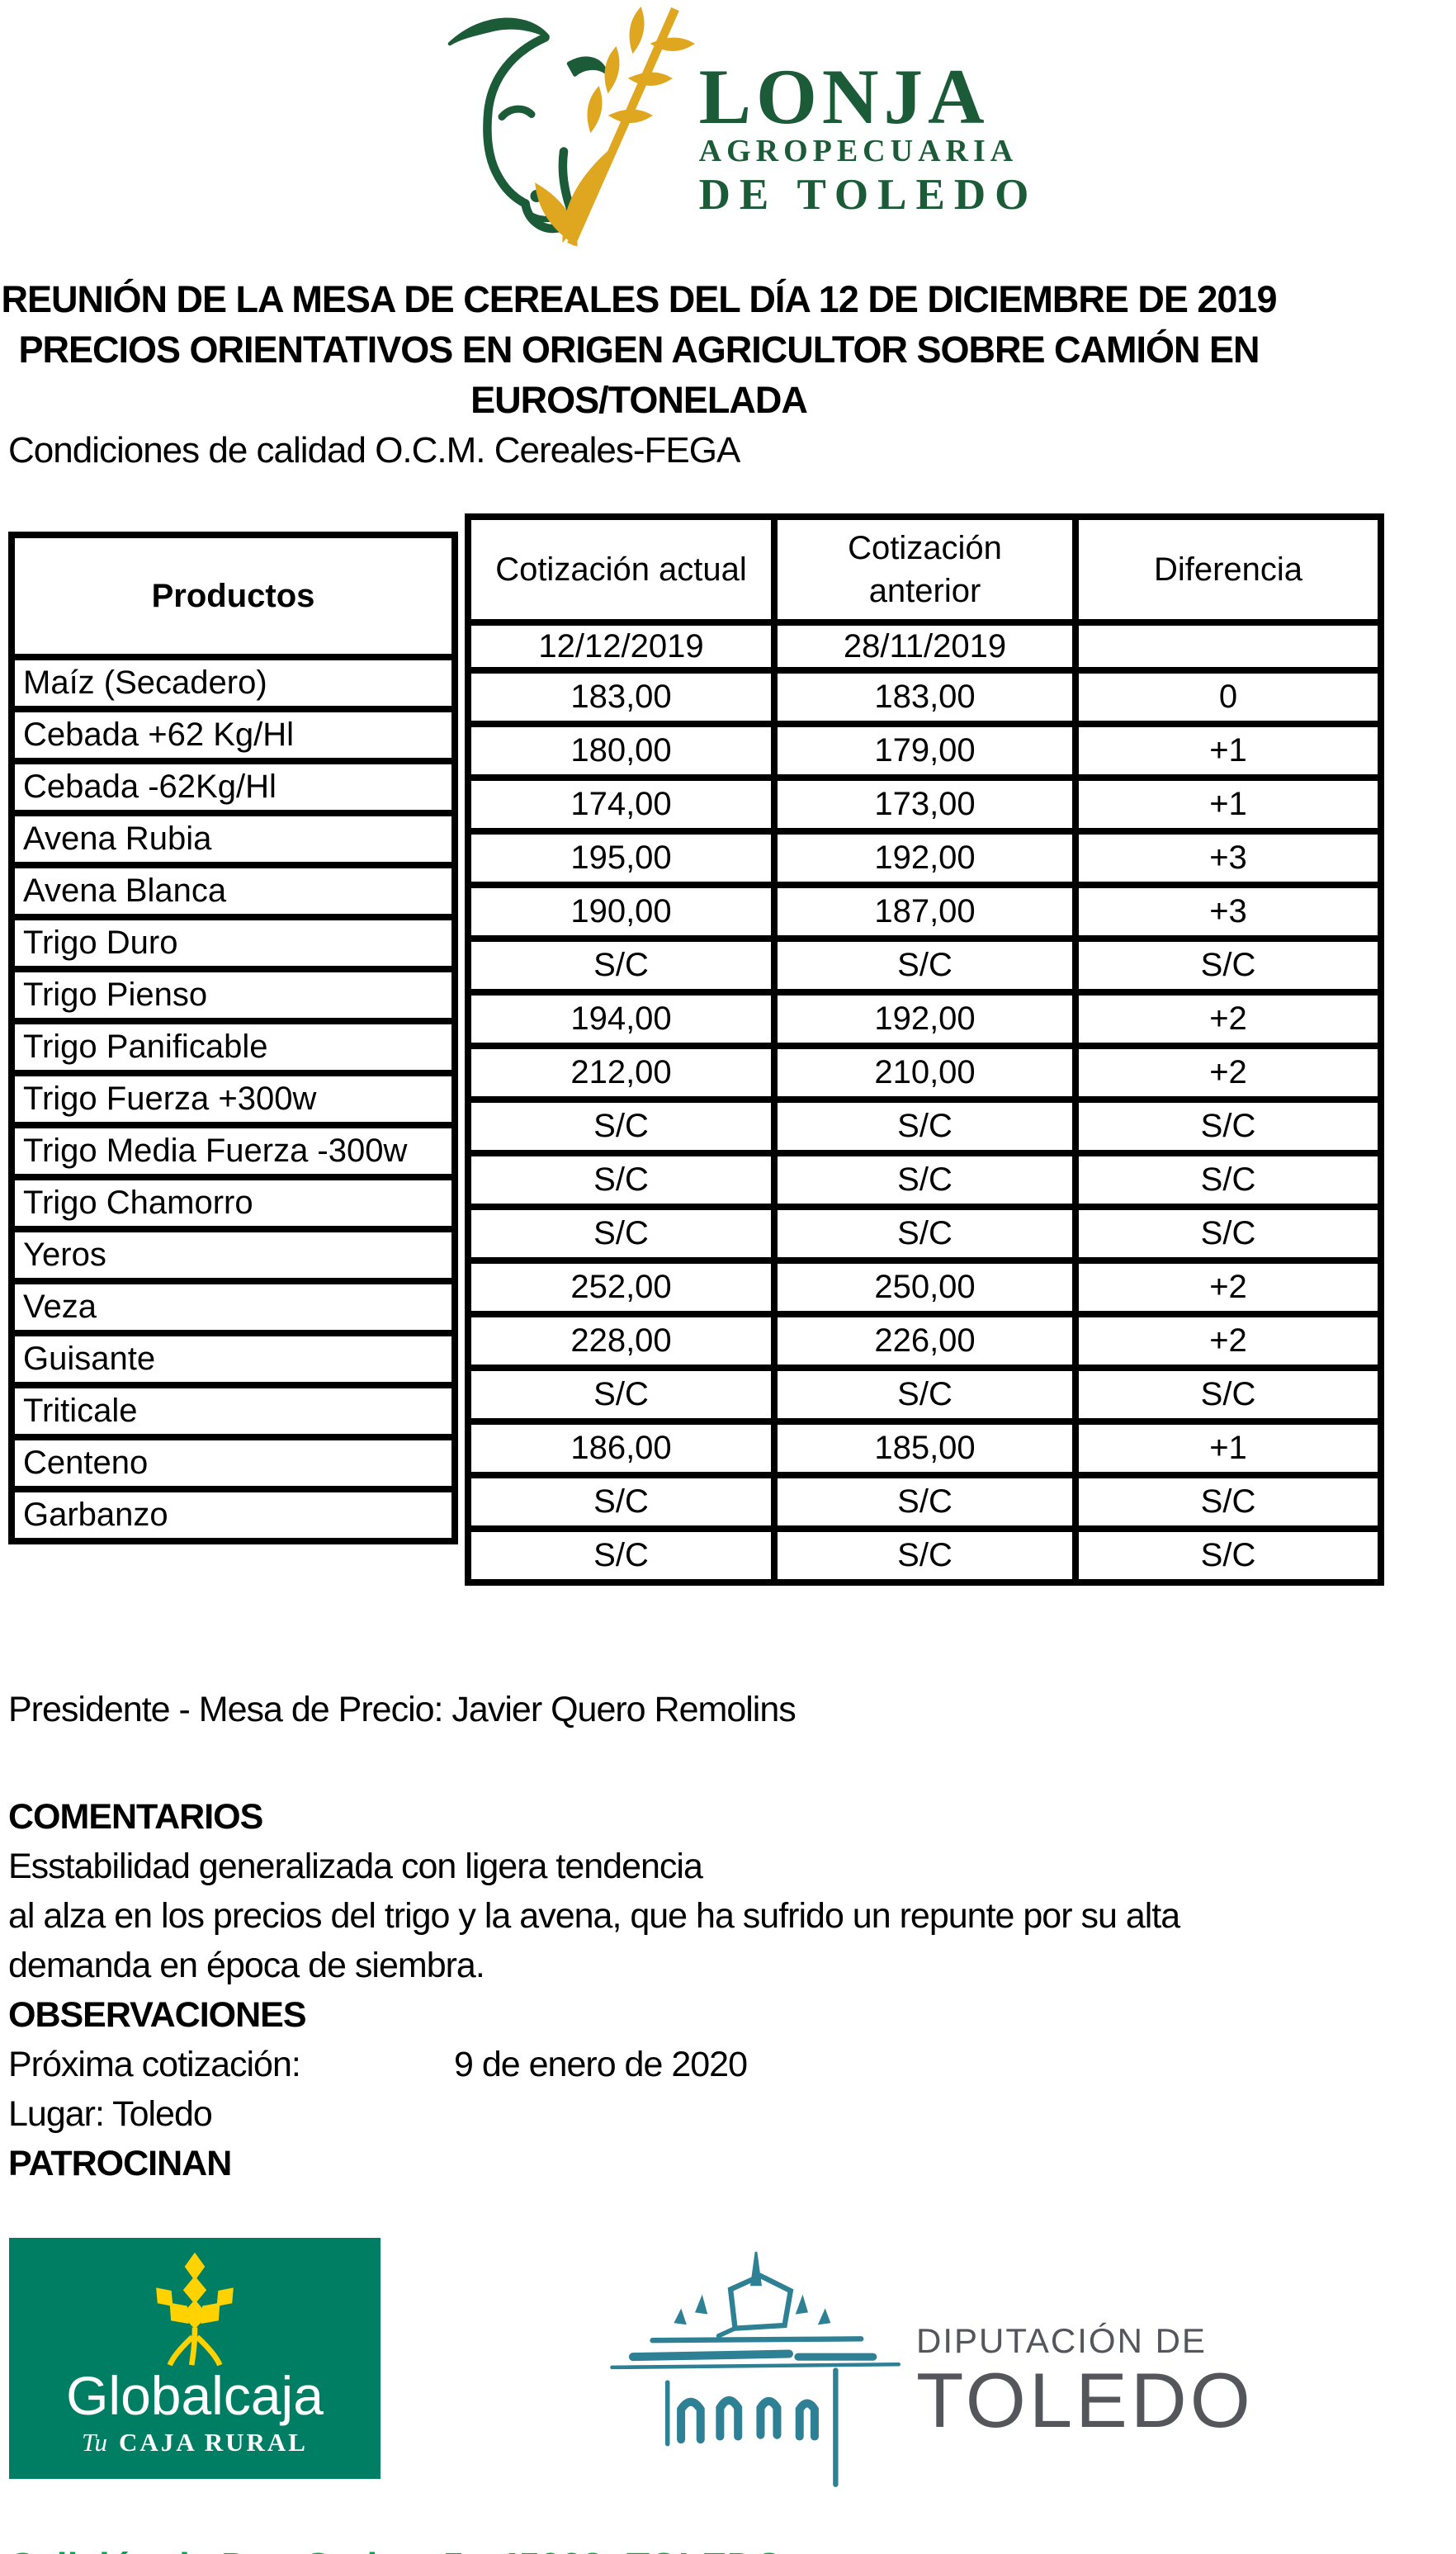 The width and height of the screenshot is (1456, 2554). Describe the element at coordinates (233, 1047) in the screenshot. I see `table-row: Trigo Panificable` at that location.